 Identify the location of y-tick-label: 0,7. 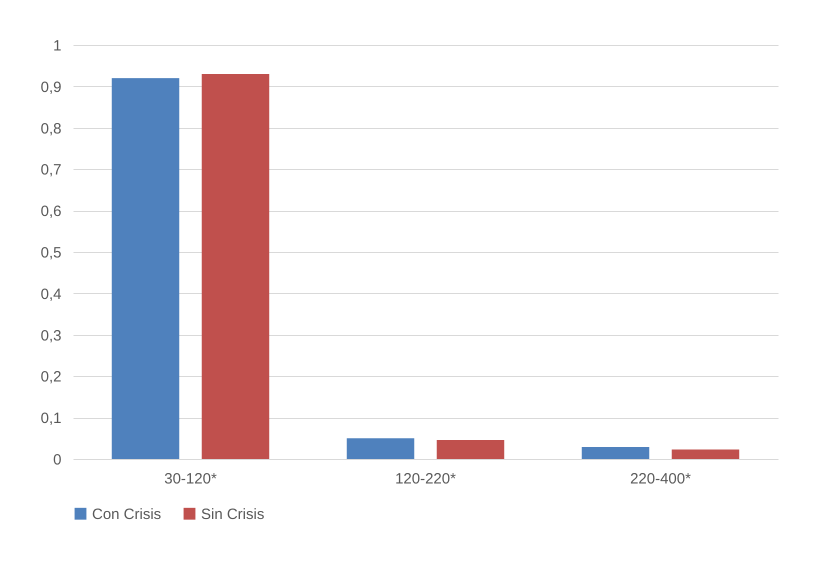
(51, 170).